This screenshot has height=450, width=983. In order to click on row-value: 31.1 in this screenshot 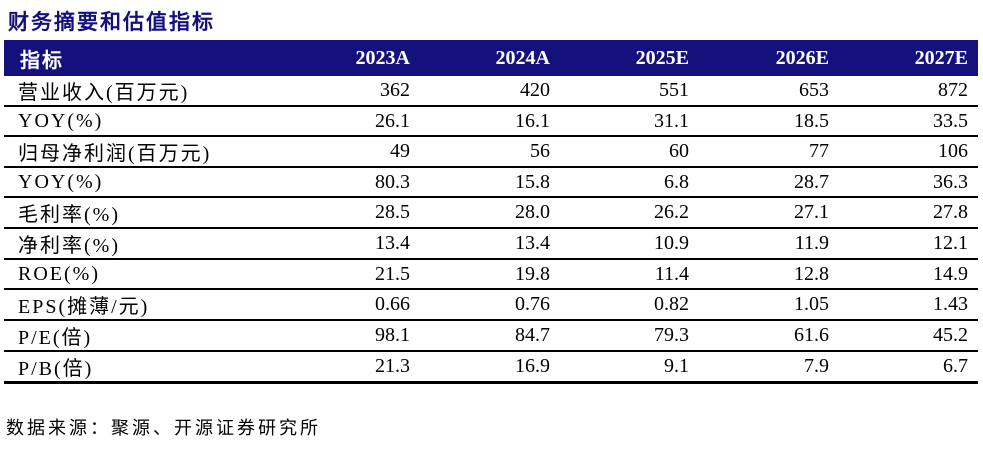, I will do `click(629, 121)`.